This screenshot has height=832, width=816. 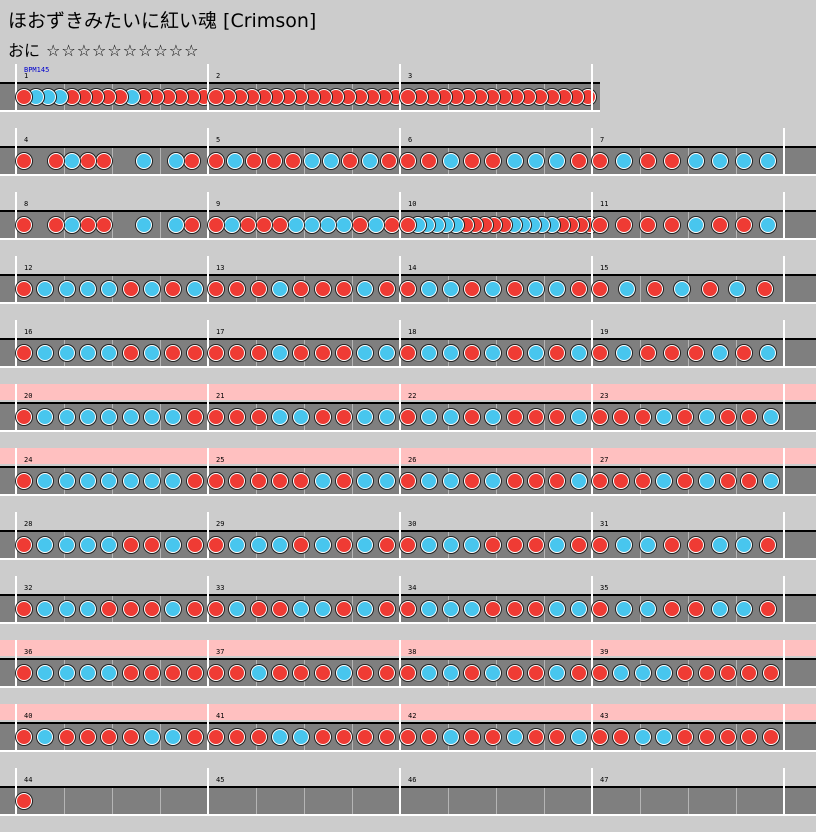 I want to click on chart-row: 20 21 22 23, so click(x=408, y=416).